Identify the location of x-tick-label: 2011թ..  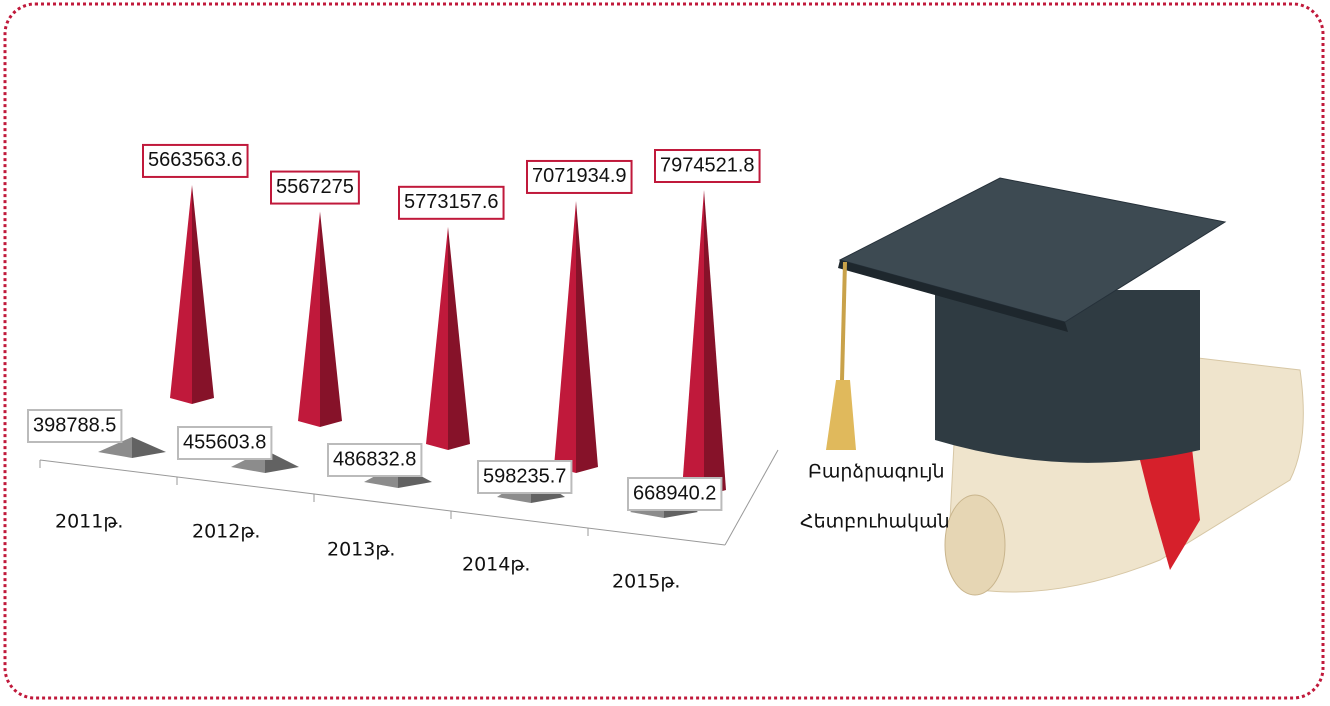
(89, 522).